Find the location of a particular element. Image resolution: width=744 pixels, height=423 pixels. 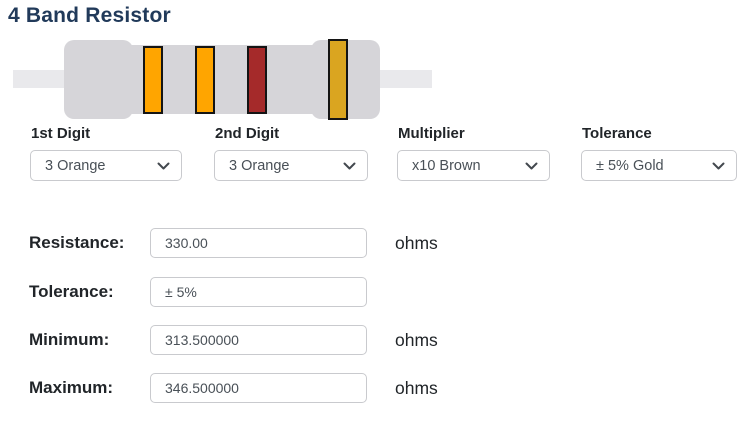

multiplier-control: Multiplier x10 Brown is located at coordinates (473, 153).